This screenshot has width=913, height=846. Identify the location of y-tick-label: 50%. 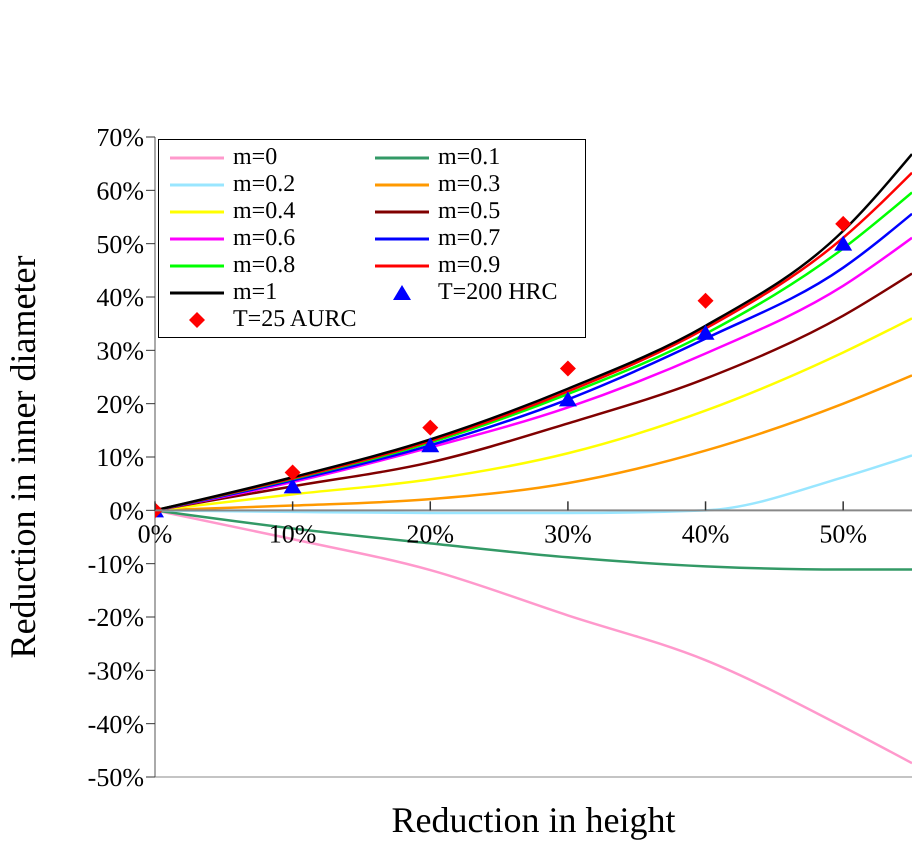
(120, 244).